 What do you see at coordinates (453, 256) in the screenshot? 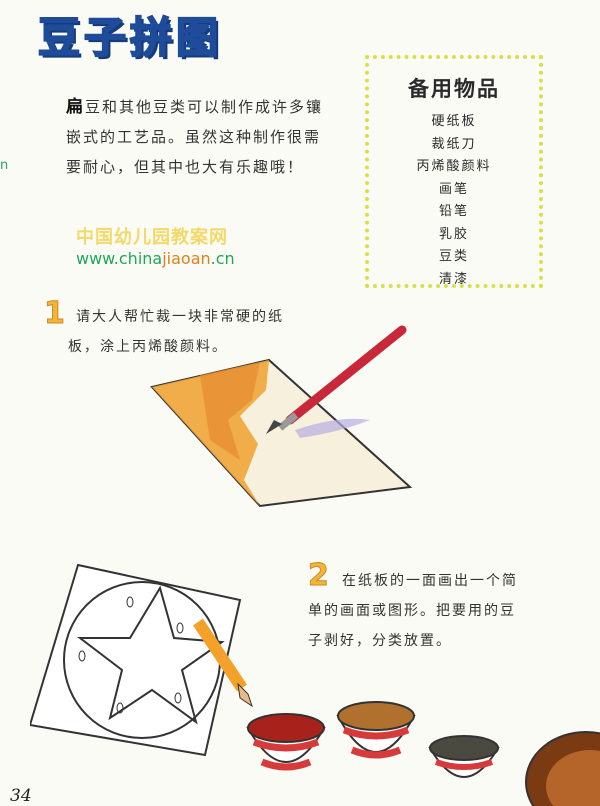
I see `supplies-item: 豆类` at bounding box center [453, 256].